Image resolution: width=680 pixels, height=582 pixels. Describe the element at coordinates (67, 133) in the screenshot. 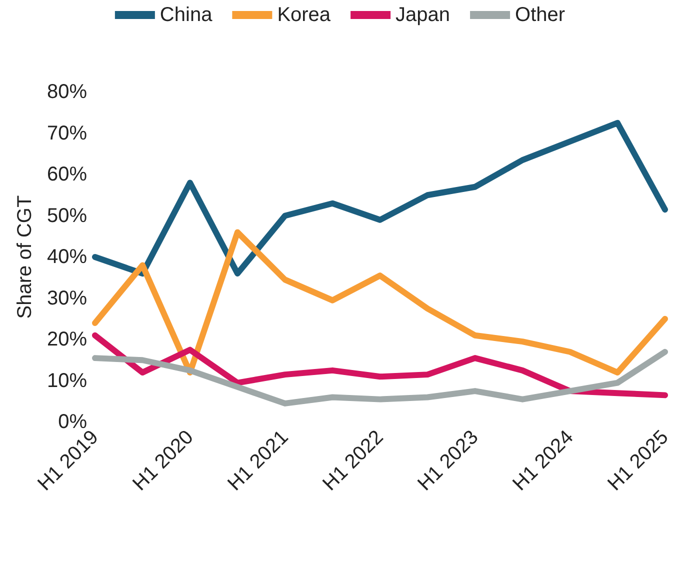

I see `y-tick-label: 70%` at that location.